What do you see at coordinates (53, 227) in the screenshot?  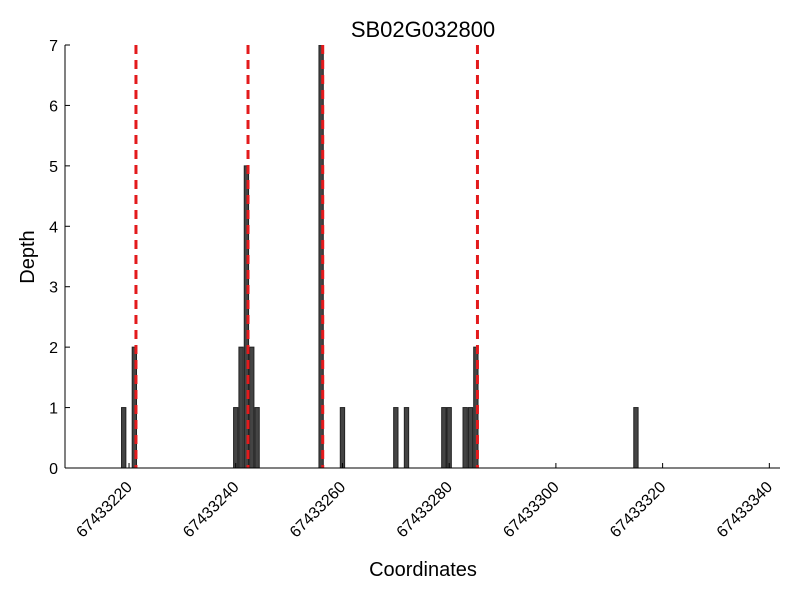 I see `y-tick-label-4: 4` at bounding box center [53, 227].